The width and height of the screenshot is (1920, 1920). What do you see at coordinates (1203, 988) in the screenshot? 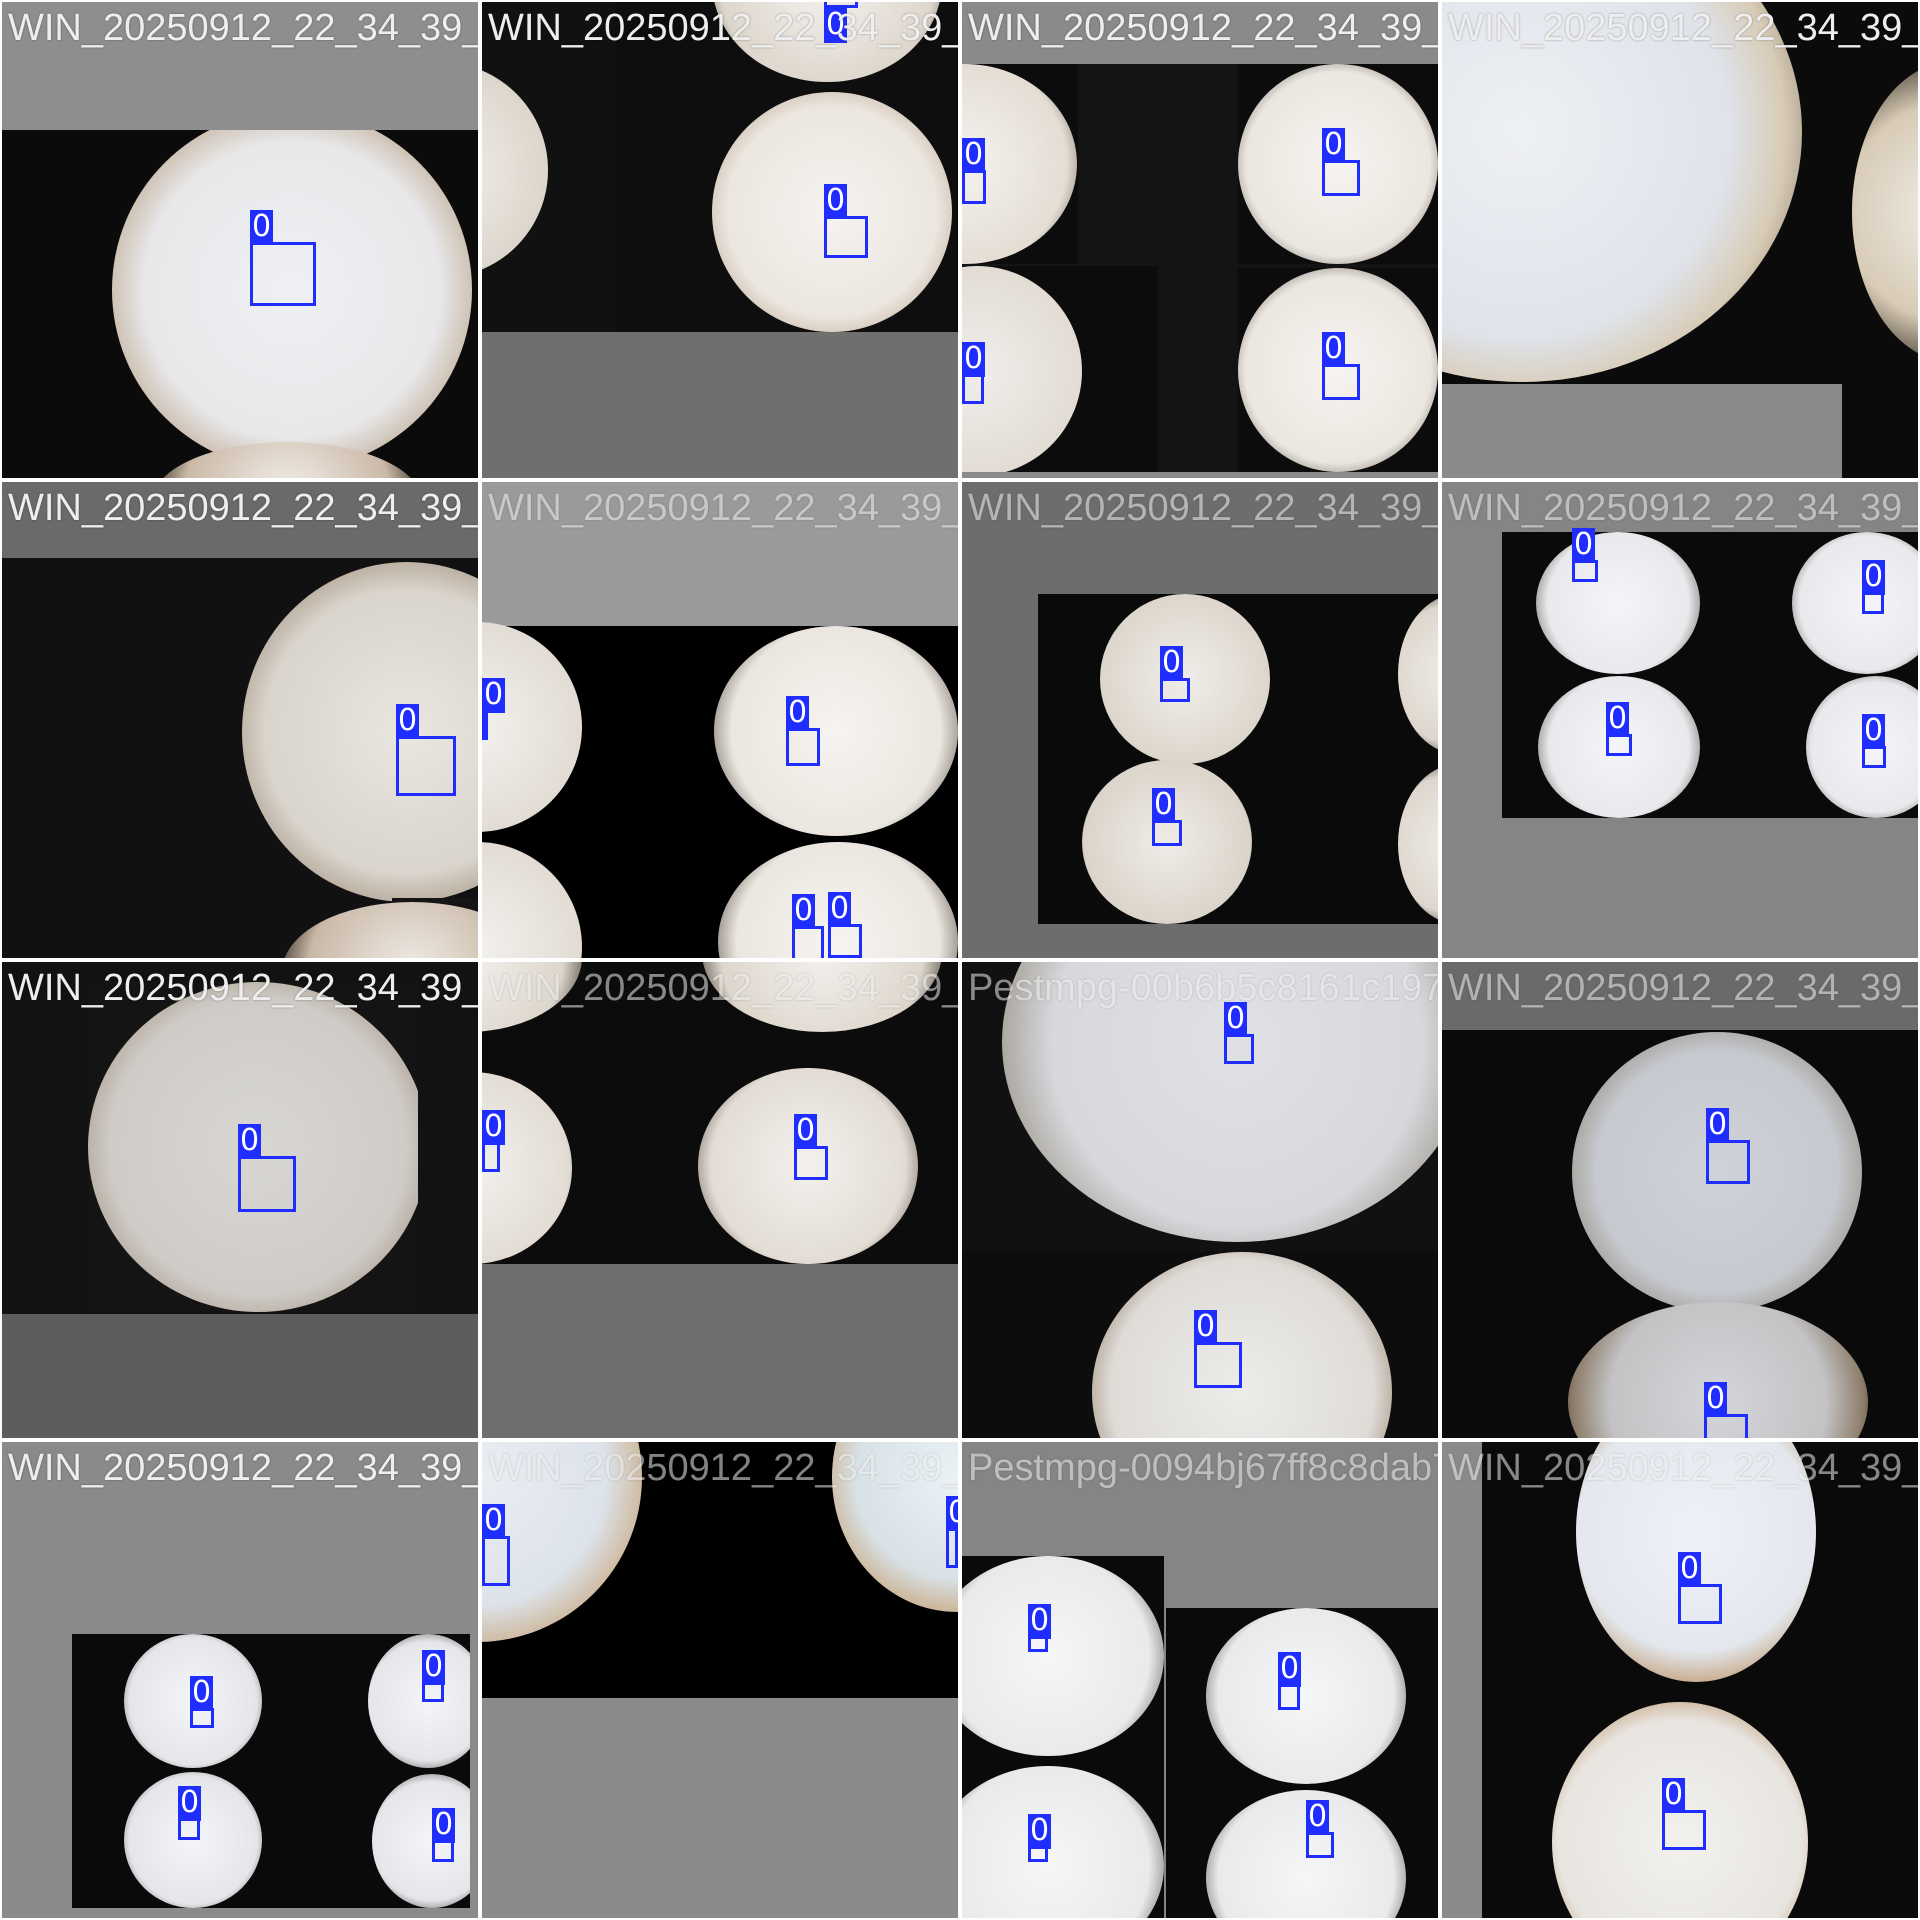
I see `tile-caption: Pestmpg-00b6b5c8161c1973728352950862` at bounding box center [1203, 988].